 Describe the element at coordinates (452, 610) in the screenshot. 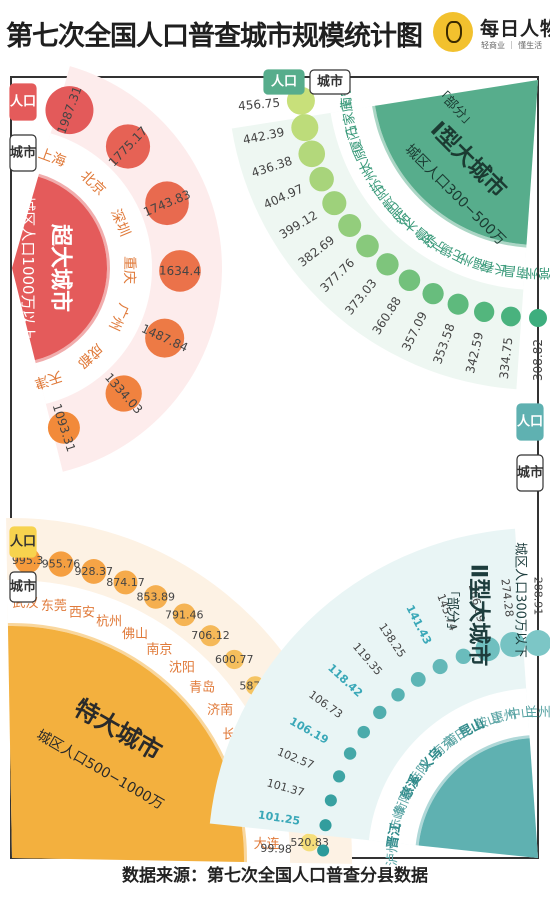

I see `typeII-tag: 「部分」` at that location.